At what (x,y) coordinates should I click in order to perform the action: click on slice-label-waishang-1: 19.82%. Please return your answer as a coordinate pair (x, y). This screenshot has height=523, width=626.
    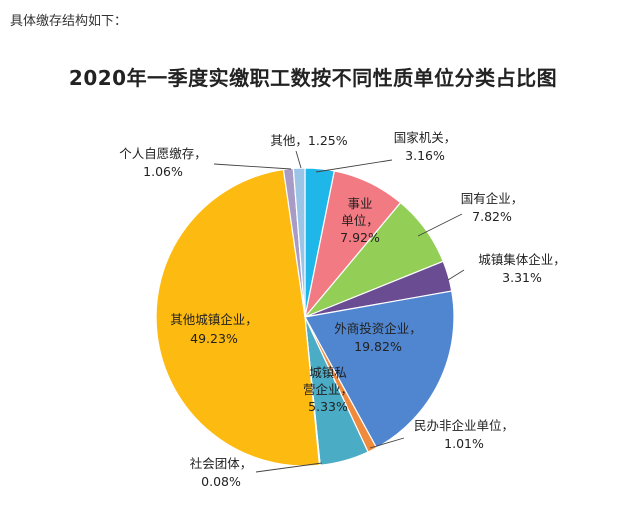
    Looking at the image, I should click on (378, 346).